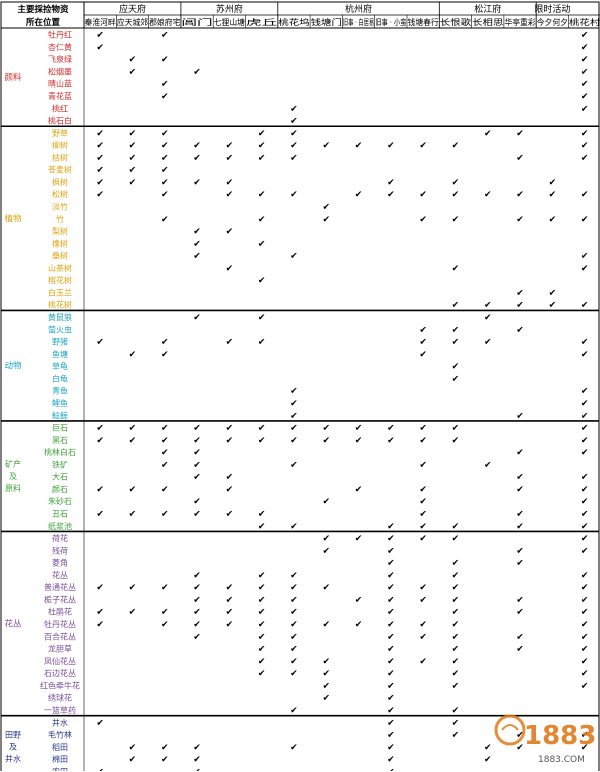  What do you see at coordinates (561, 760) in the screenshot?
I see `watermark-url: 1883.COM` at bounding box center [561, 760].